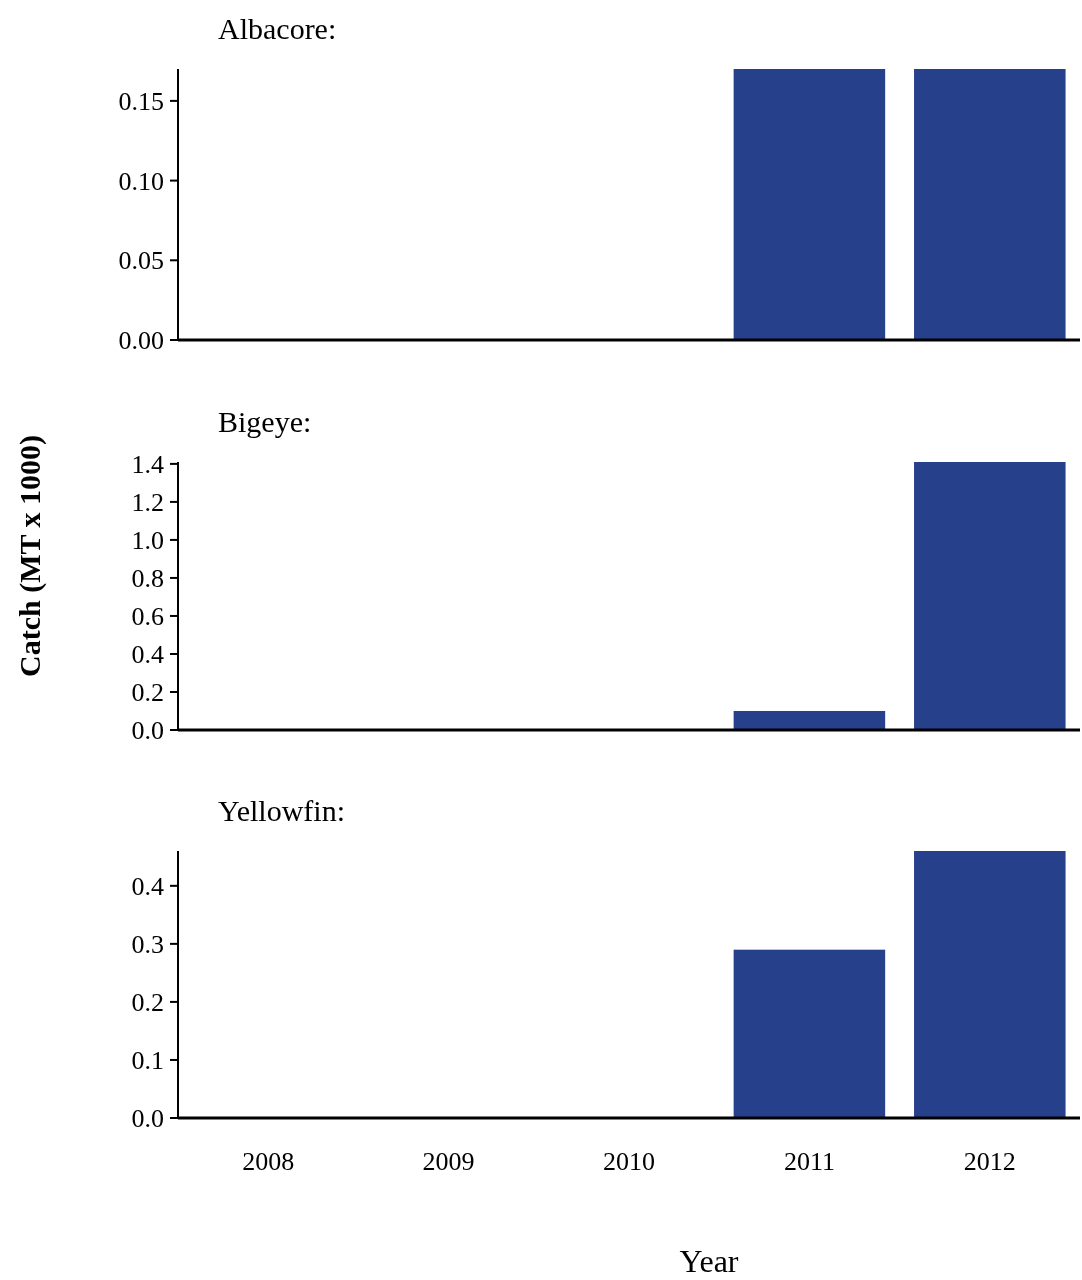  Describe the element at coordinates (141, 101) in the screenshot. I see `y-tick-label: 0.15` at that location.